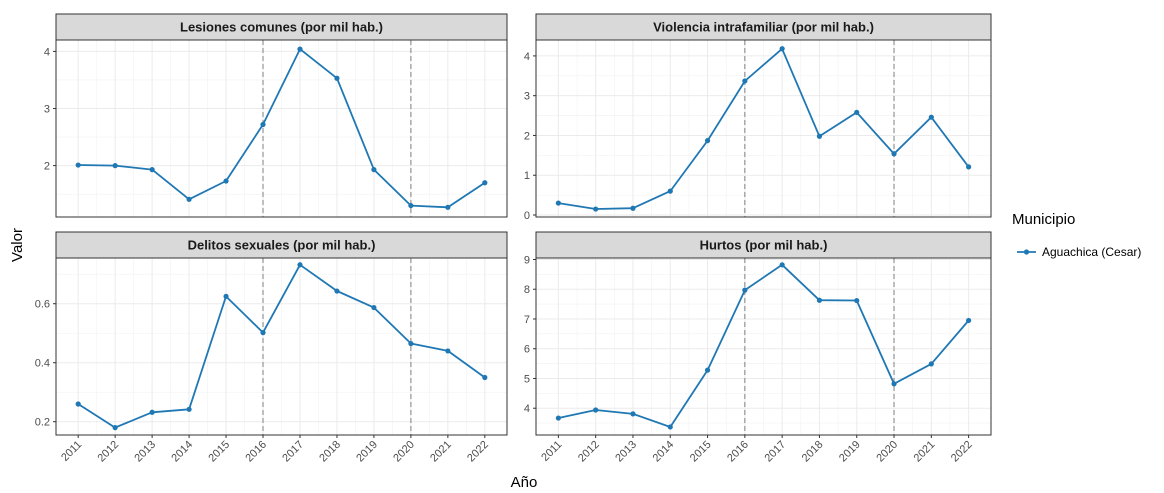 The width and height of the screenshot is (1164, 493). I want to click on y-tick-label: 1, so click(527, 176).